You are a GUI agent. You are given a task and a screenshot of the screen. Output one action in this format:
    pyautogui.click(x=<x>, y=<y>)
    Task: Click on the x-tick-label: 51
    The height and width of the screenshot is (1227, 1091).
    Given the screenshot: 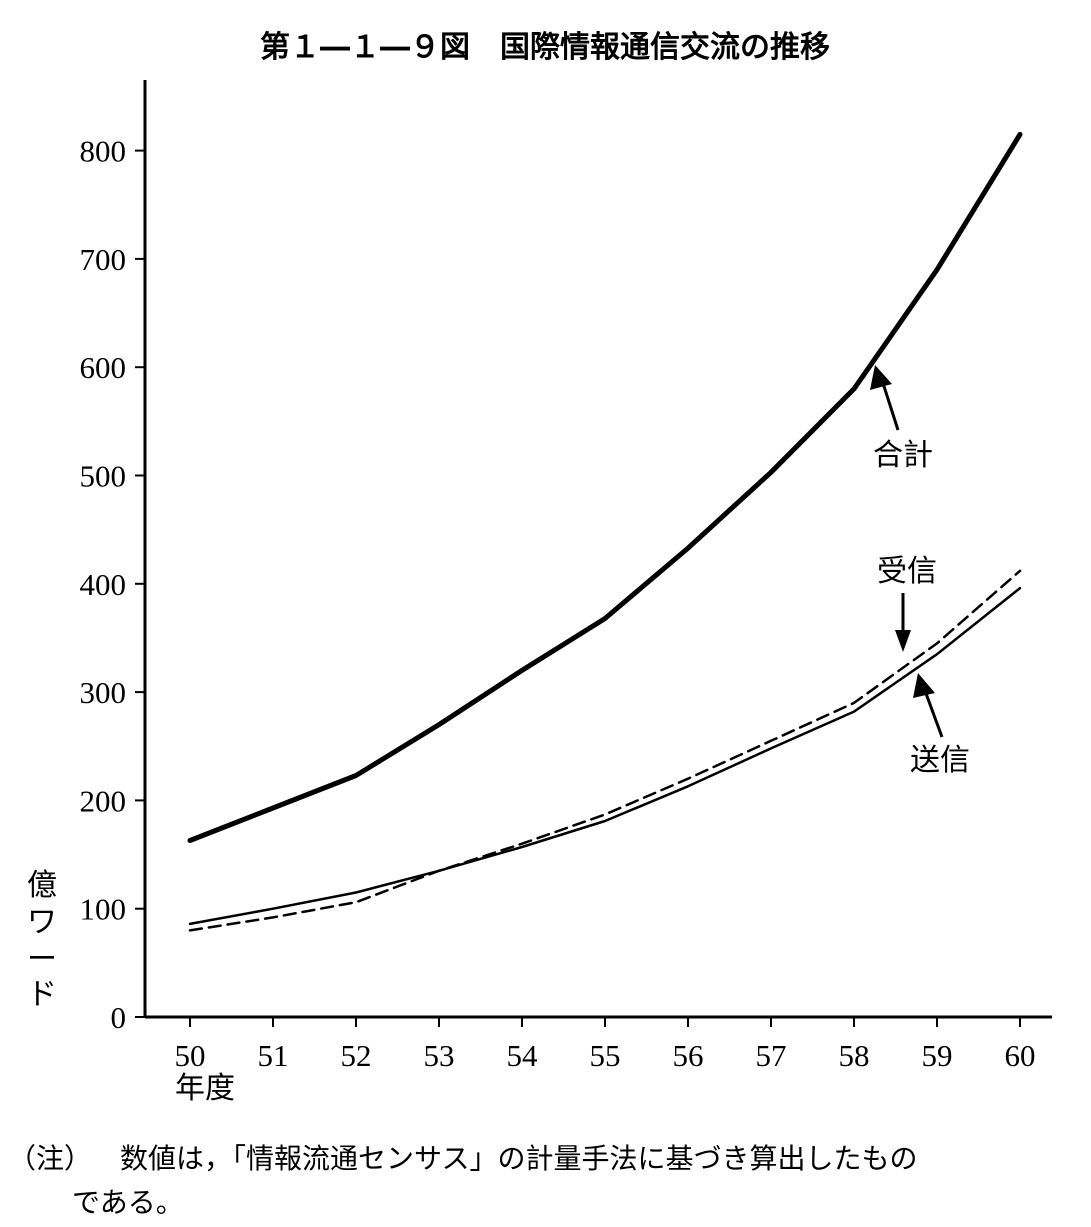 What is the action you would take?
    pyautogui.click(x=273, y=1055)
    